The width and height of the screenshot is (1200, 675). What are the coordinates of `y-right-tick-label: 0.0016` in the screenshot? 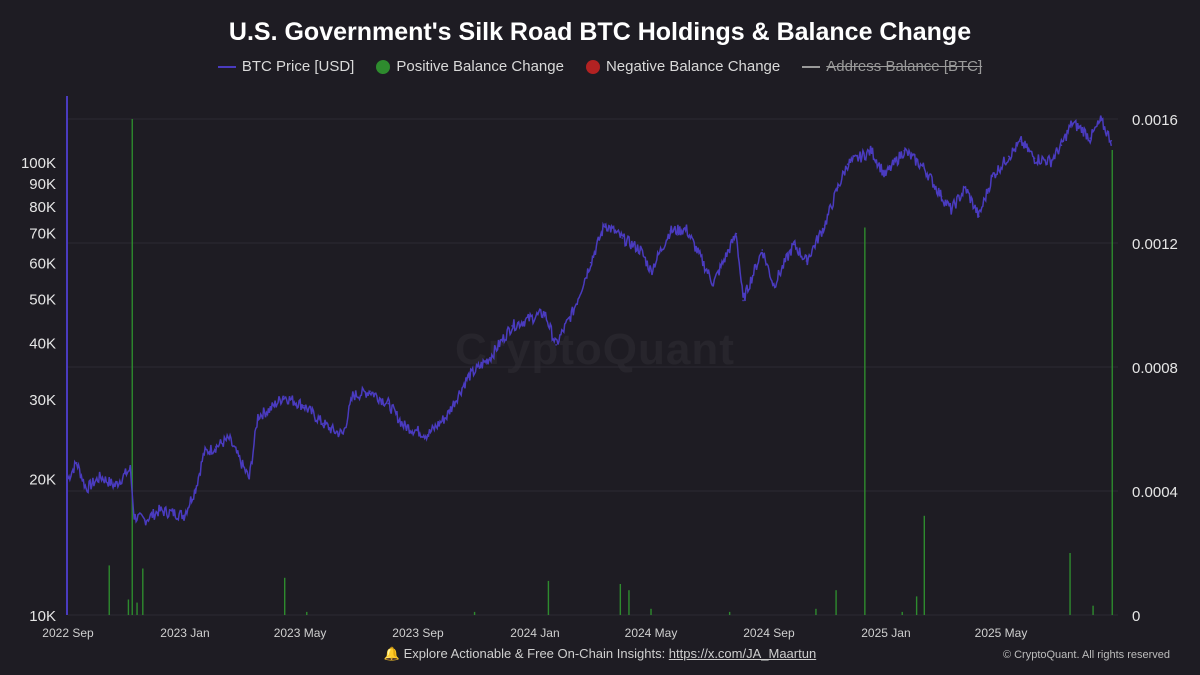 It's located at (1155, 120).